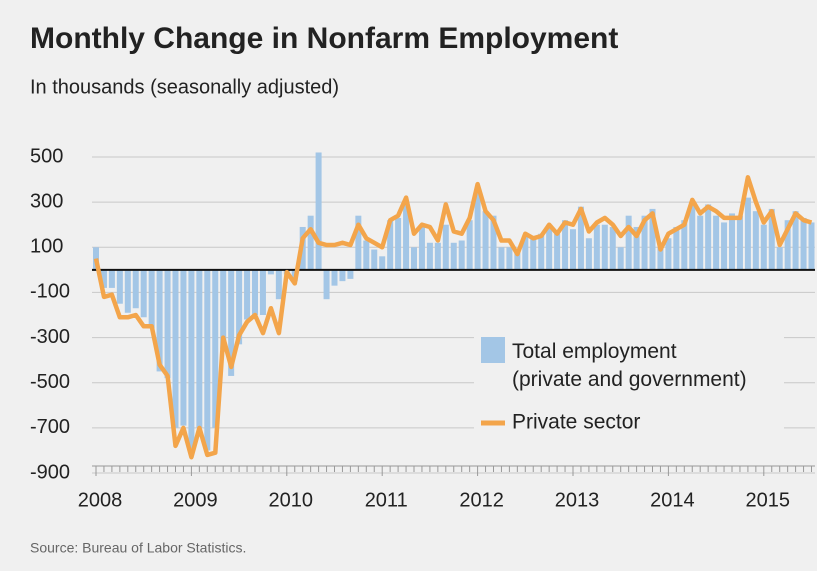  Describe the element at coordinates (100, 500) in the screenshot. I see `x-tick-label: 2008` at that location.